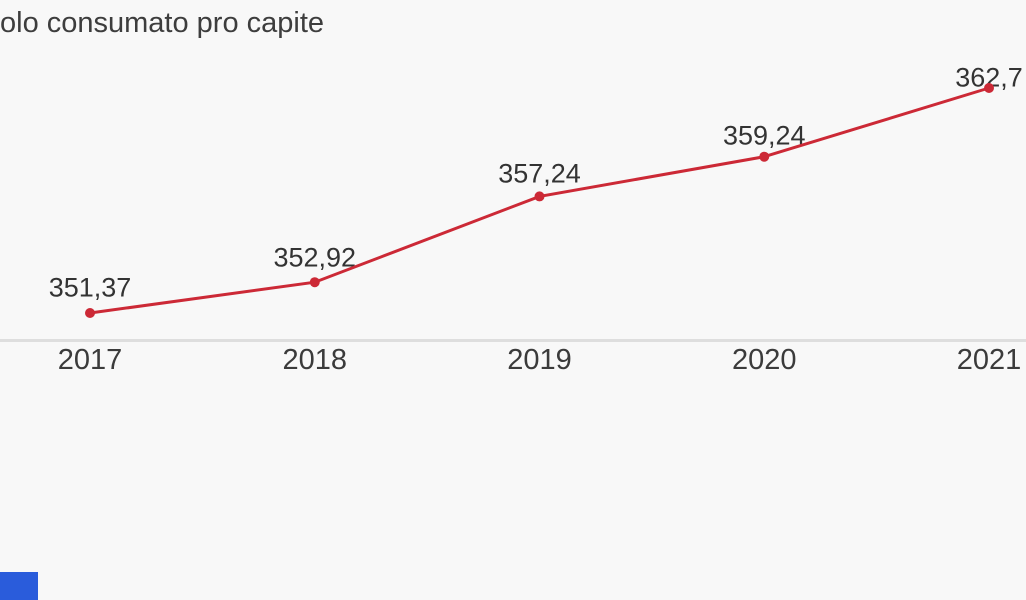 The image size is (1026, 600). I want to click on blue-corner-badge, so click(19, 586).